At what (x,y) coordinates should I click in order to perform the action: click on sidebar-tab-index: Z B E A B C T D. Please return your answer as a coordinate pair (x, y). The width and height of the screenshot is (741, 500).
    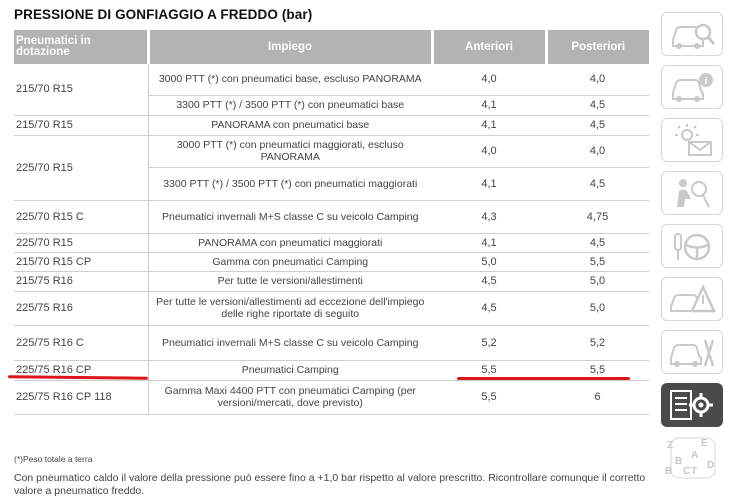
    Looking at the image, I should click on (692, 458).